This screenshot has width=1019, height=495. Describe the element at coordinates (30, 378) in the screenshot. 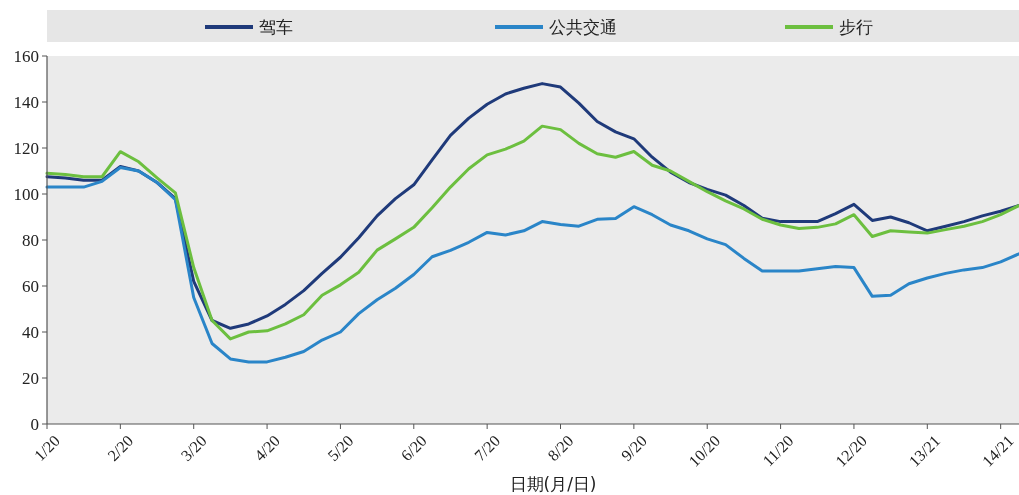

I see `y-tick-label: 20` at that location.